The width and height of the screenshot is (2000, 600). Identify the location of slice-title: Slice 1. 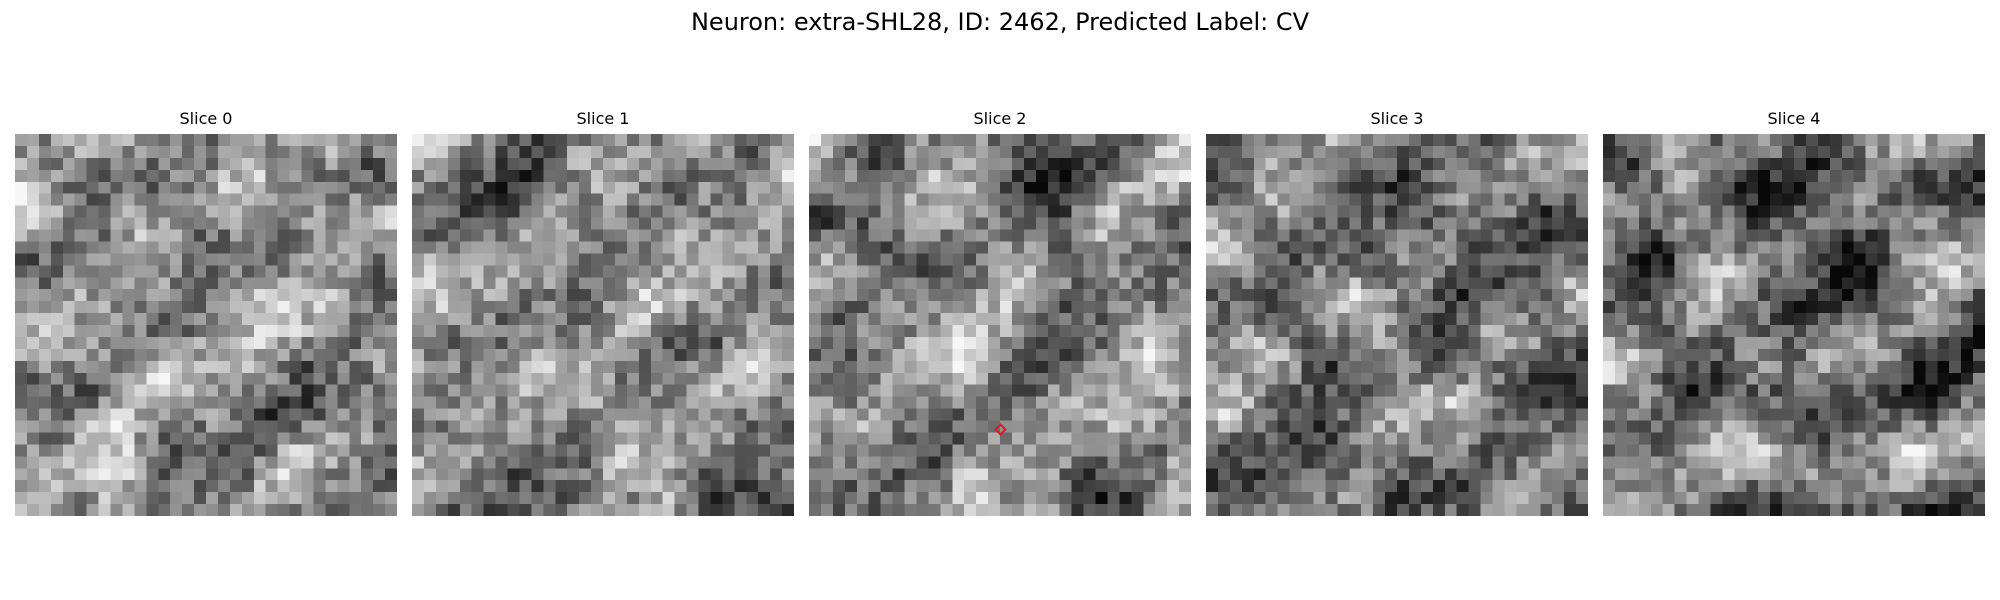
(603, 118).